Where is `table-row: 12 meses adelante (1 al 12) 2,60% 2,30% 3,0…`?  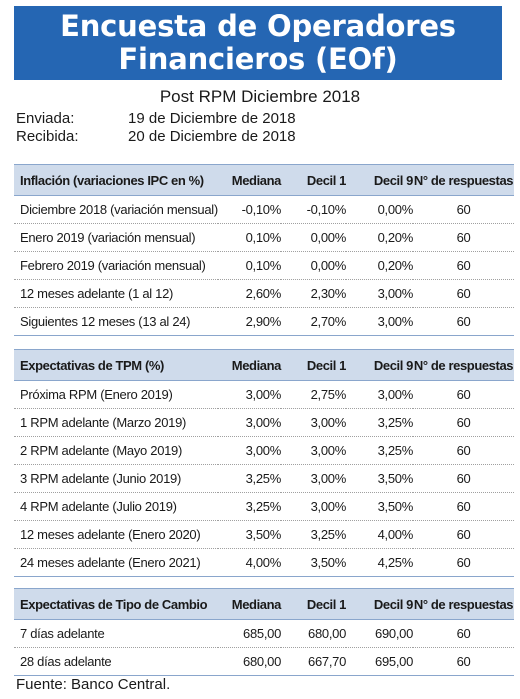
table-row: 12 meses adelante (1 al 12) 2,60% 2,30% 3,0… is located at coordinates (264, 293).